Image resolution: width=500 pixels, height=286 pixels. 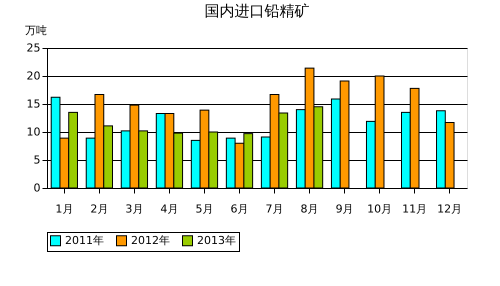 What do you see at coordinates (33, 132) in the screenshot?
I see `y-tick-label: 10` at bounding box center [33, 132].